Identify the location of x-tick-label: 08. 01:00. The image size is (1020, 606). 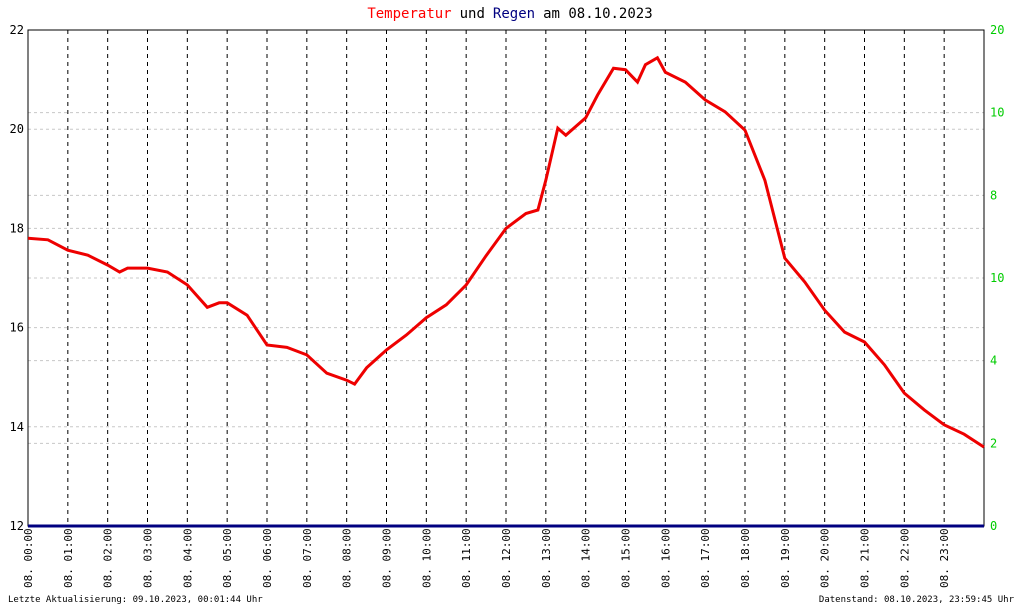
(68, 558).